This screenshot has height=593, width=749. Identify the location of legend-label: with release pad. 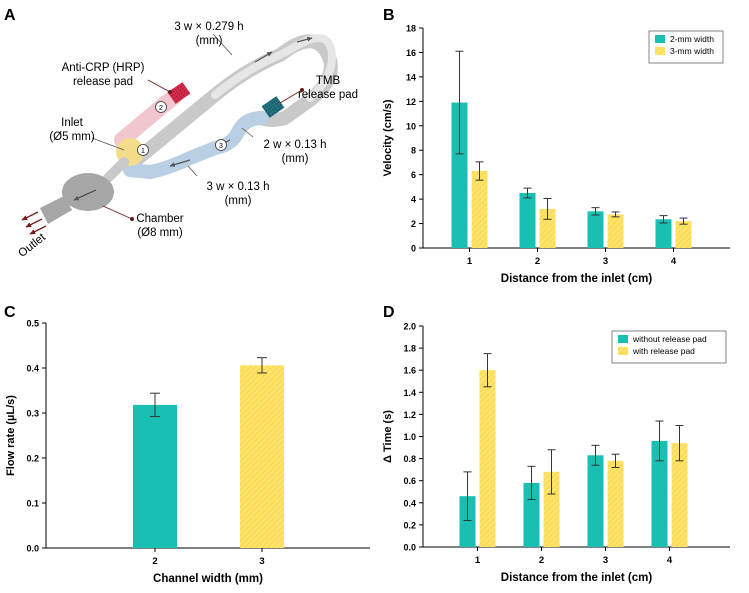
(663, 351).